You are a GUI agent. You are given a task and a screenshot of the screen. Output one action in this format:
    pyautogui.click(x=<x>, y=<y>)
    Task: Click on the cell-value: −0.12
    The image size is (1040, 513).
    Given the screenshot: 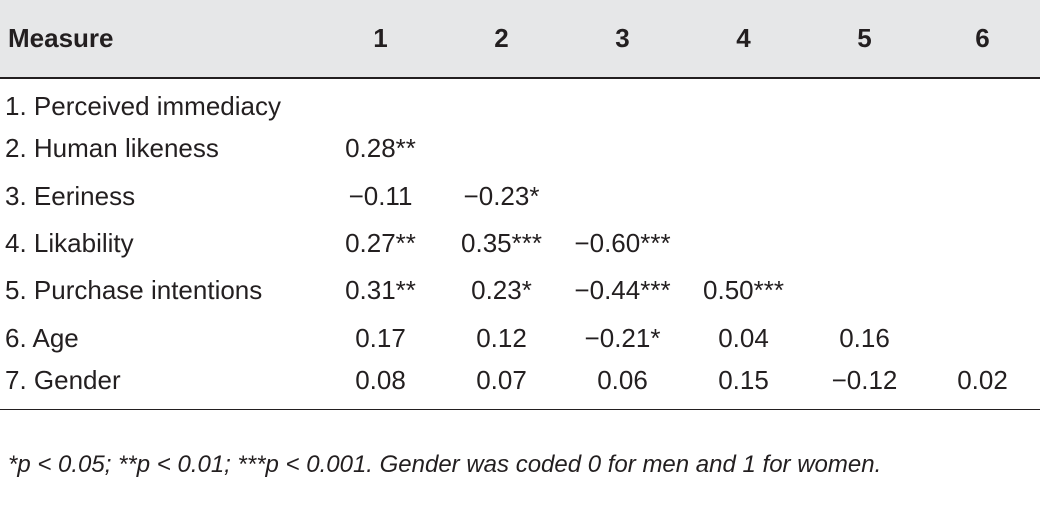 What is the action you would take?
    pyautogui.click(x=864, y=385)
    